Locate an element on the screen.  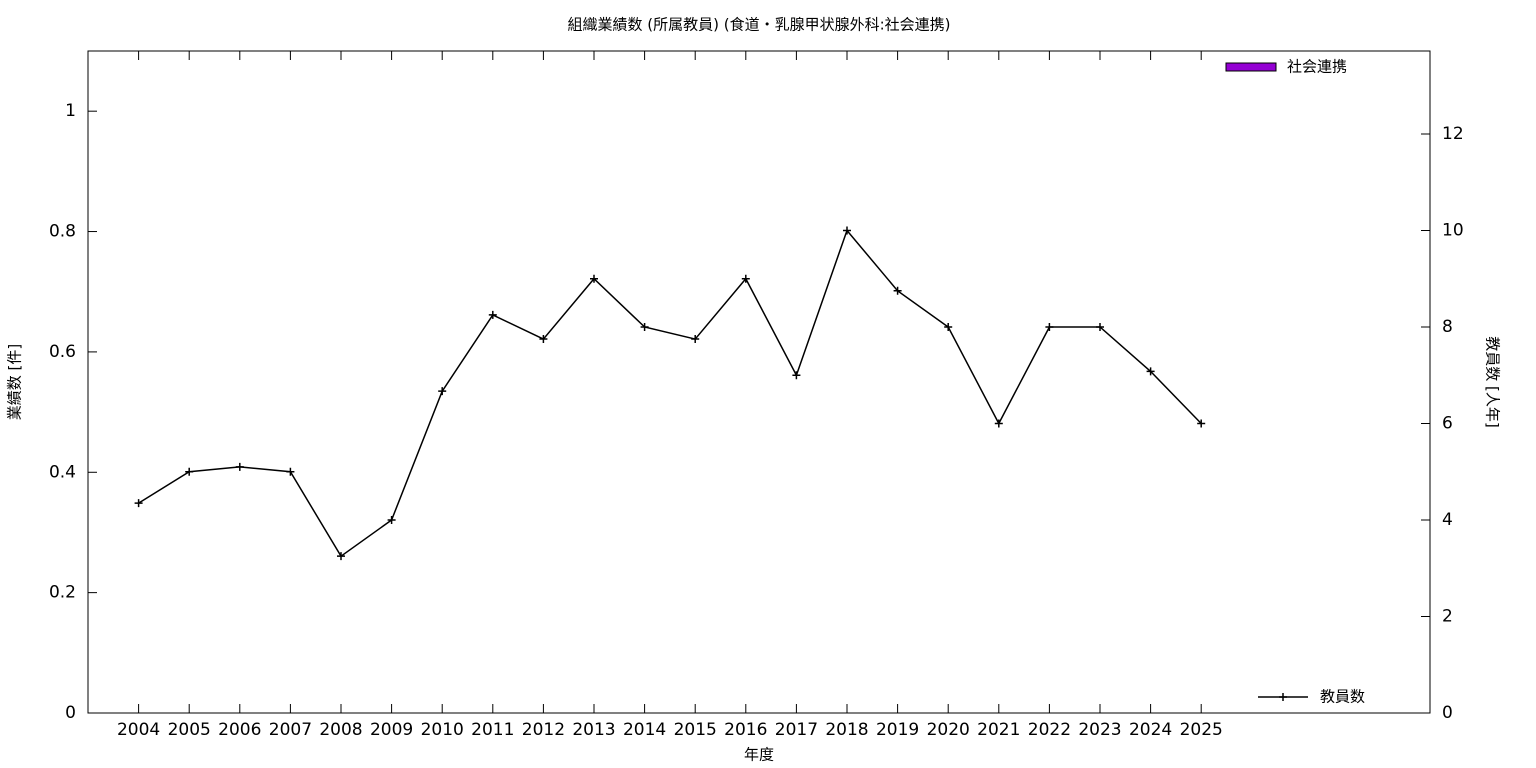
legend-label: 社会連携 is located at coordinates (1317, 67).